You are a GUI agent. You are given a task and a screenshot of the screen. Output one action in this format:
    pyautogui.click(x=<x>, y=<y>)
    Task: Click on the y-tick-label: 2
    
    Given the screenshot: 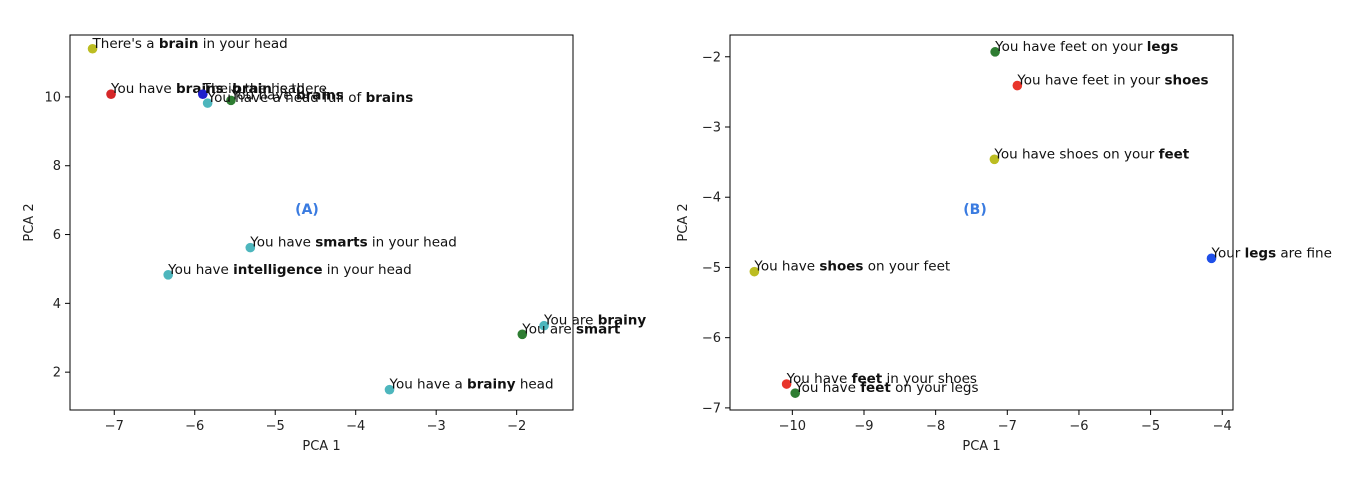 What is the action you would take?
    pyautogui.click(x=57, y=373)
    